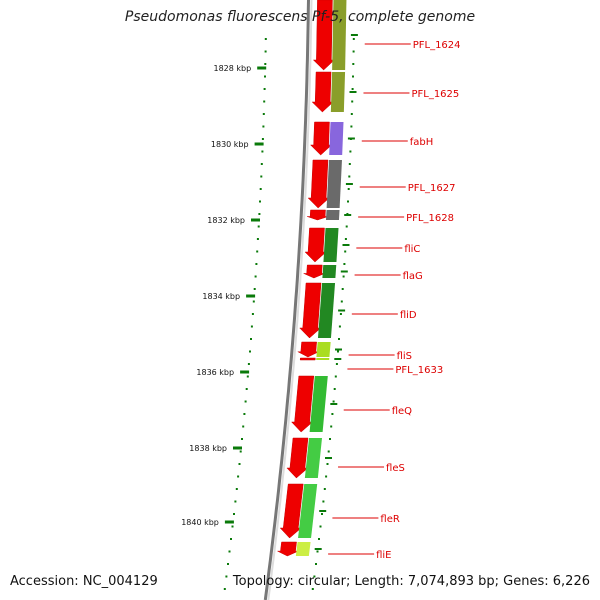 This screenshot has width=600, height=600. What do you see at coordinates (404, 356) in the screenshot?
I see `gene-label-flis: fliS` at bounding box center [404, 356].